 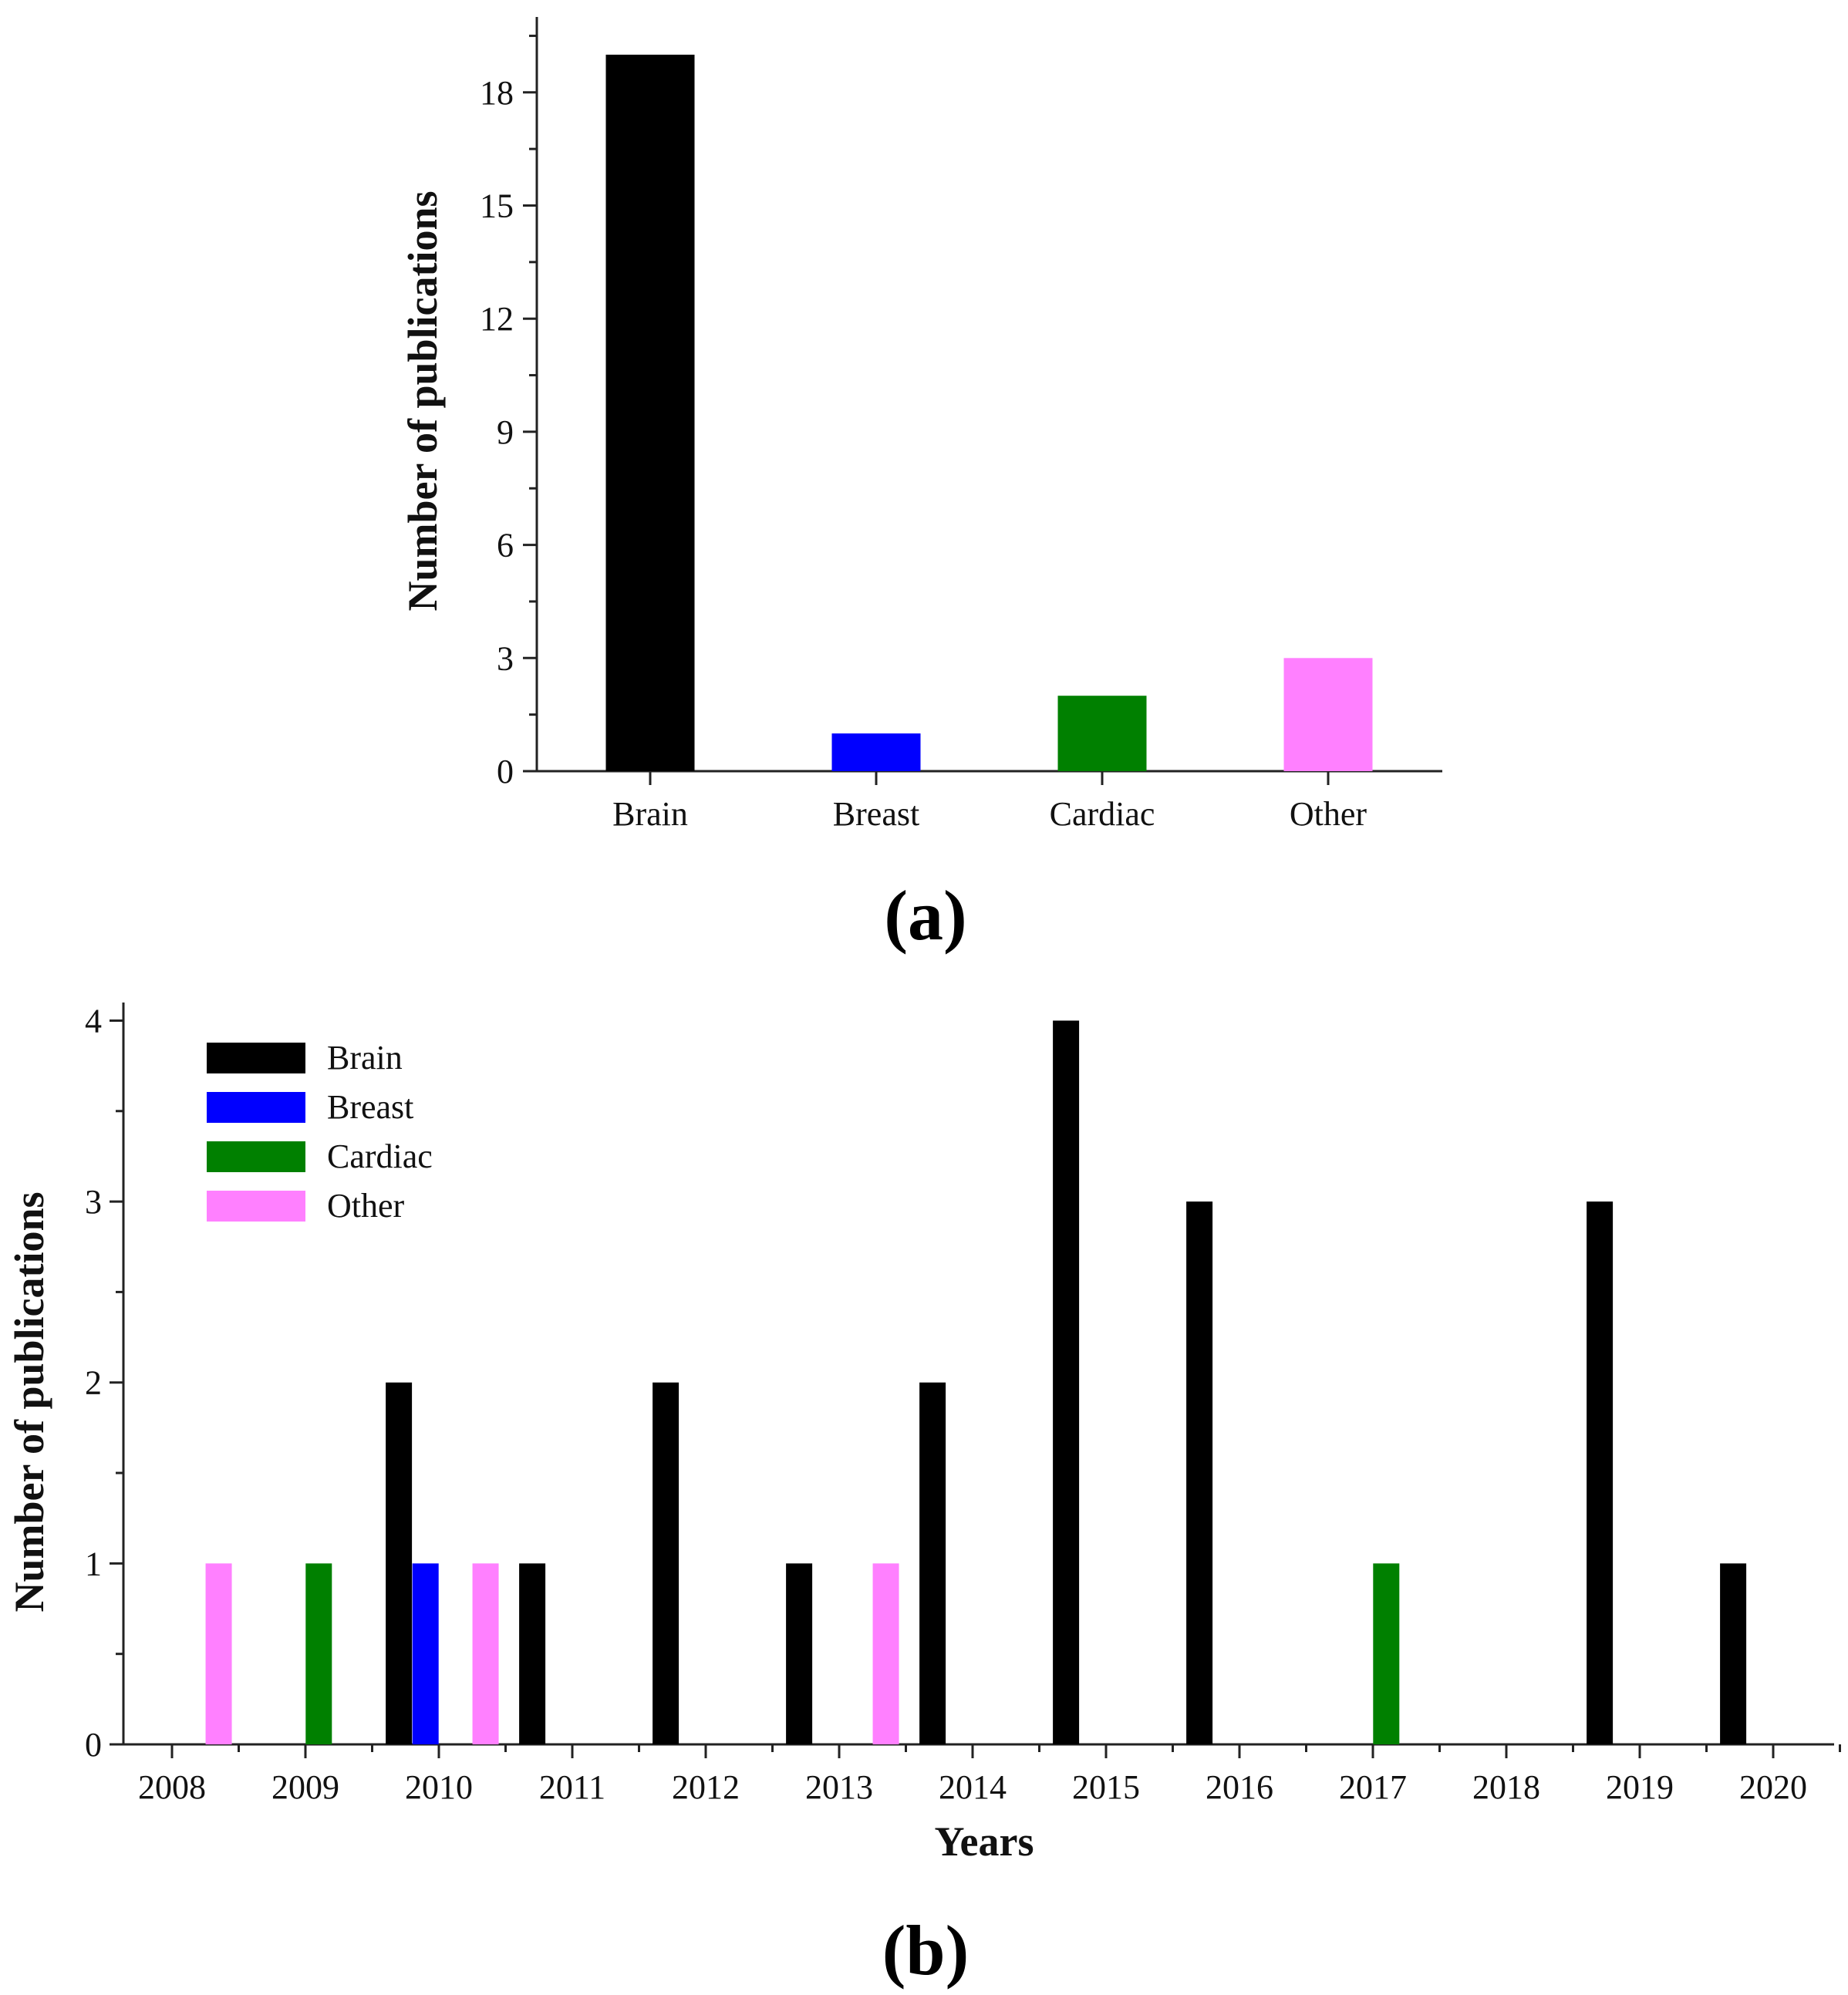 What do you see at coordinates (172, 1787) in the screenshot?
I see `panel-b-x-tick-label: 2008` at bounding box center [172, 1787].